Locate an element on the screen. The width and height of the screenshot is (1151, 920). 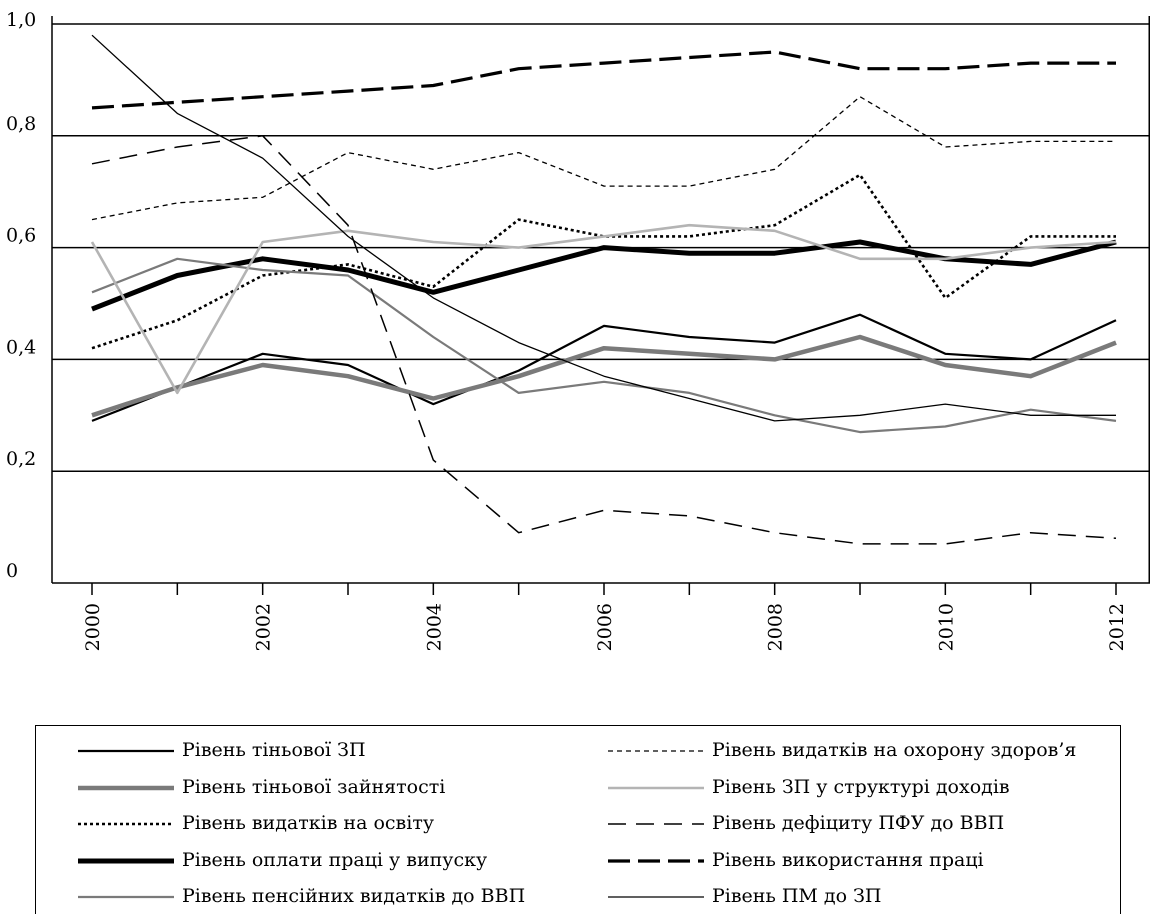
legend-item: Рівень оплати праці у випуску is located at coordinates (326, 866).